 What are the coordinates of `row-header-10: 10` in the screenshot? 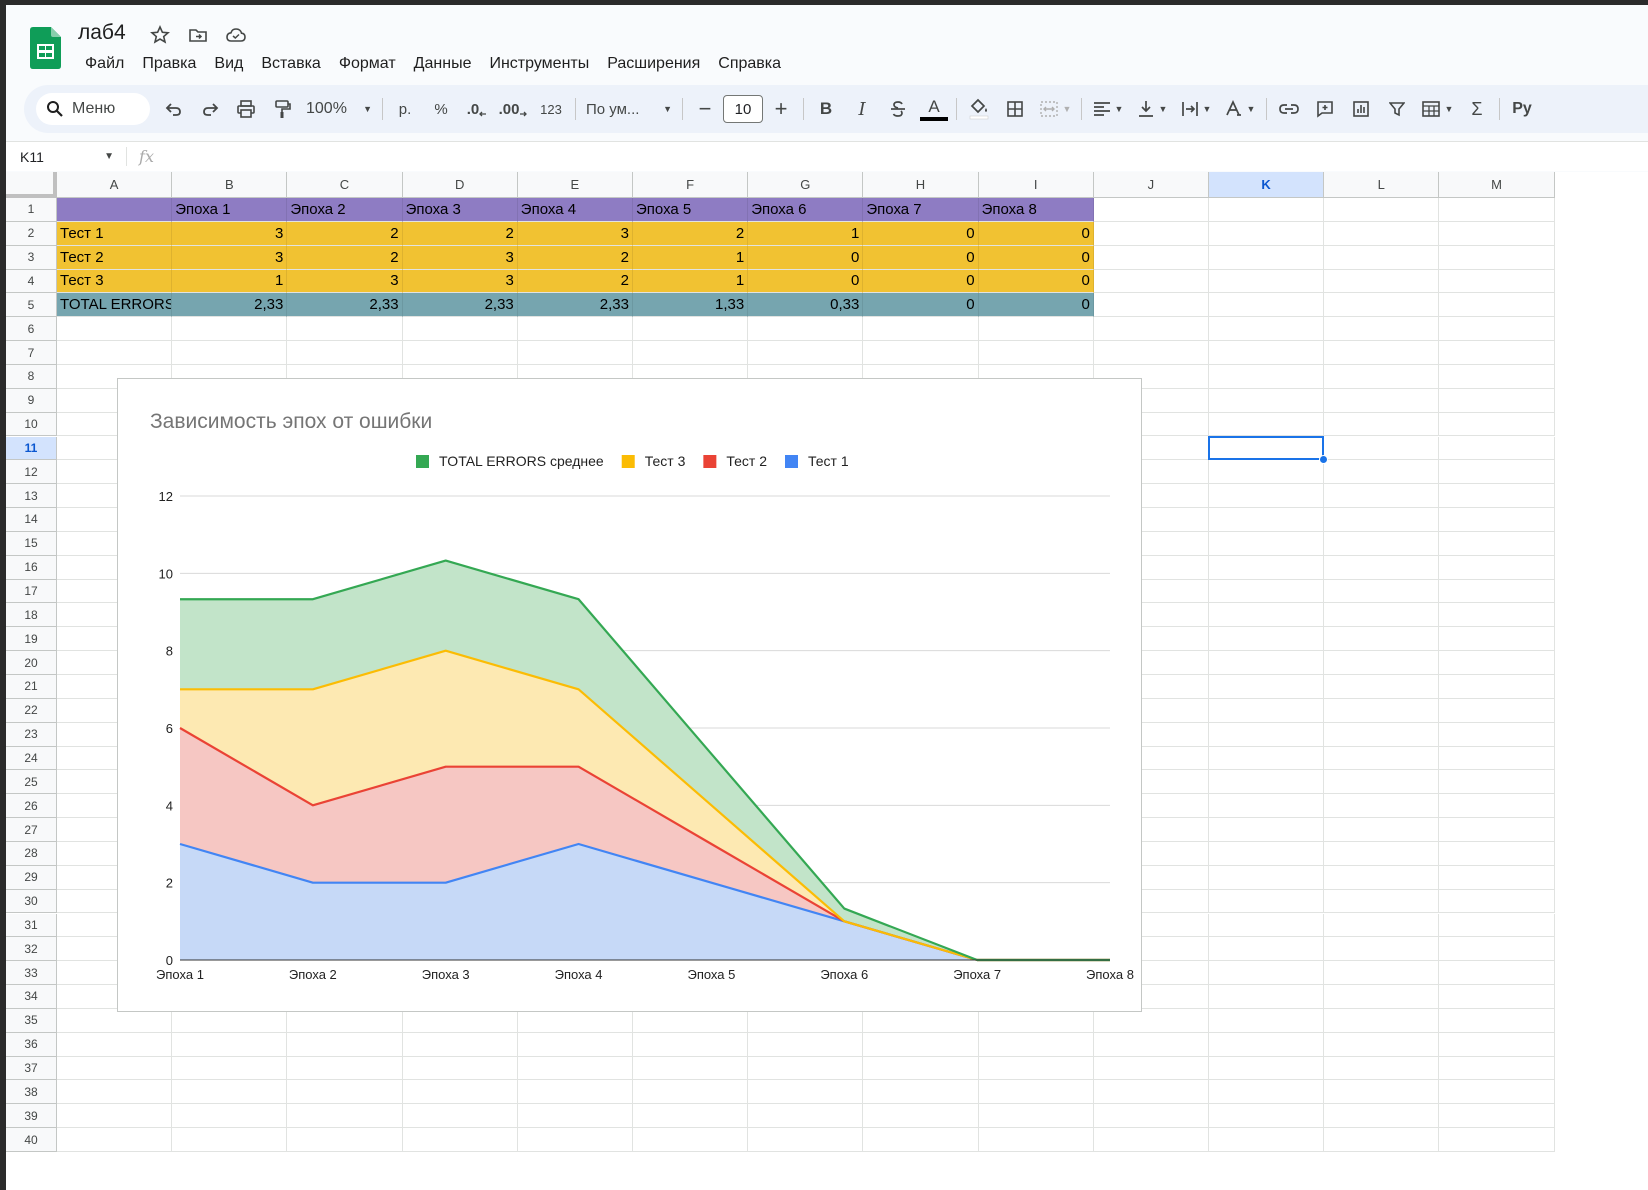 It's located at (31, 424).